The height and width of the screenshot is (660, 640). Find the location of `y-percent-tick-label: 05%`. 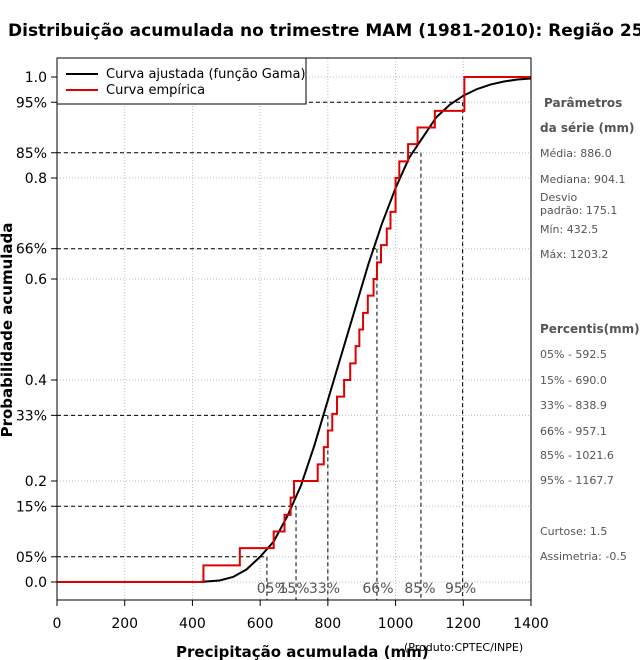

y-percent-tick-label: 05% is located at coordinates (31, 558).